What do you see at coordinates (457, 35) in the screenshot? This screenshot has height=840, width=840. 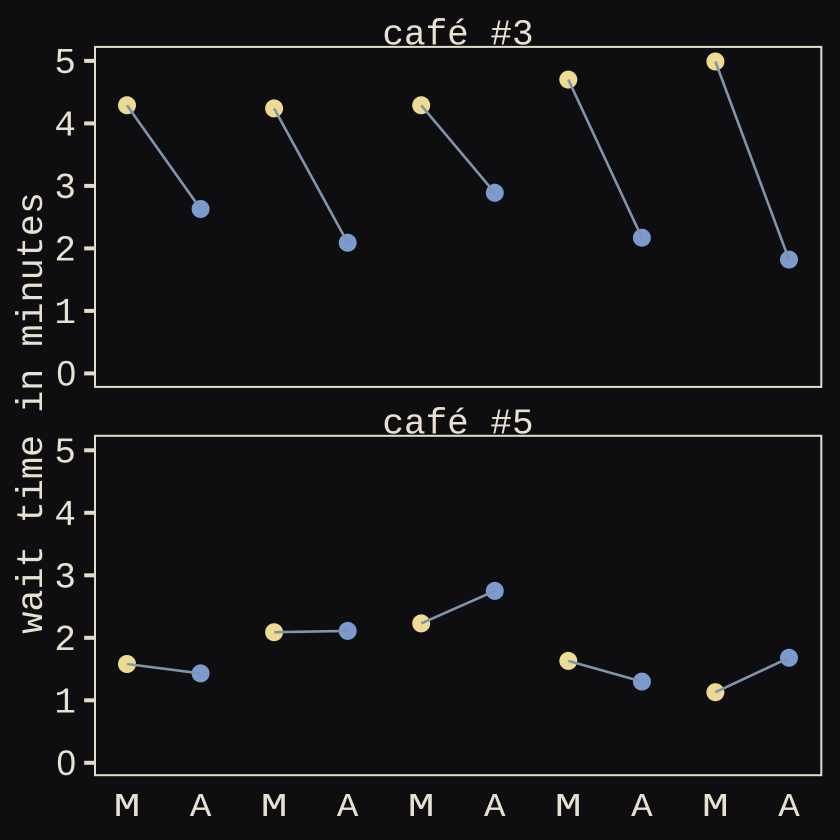 I see `svg-text: café #3` at bounding box center [457, 35].